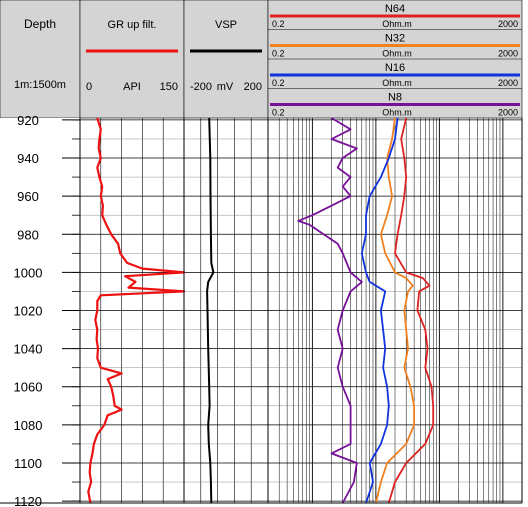  What do you see at coordinates (226, 310) in the screenshot?
I see `vsp-grid` at bounding box center [226, 310].